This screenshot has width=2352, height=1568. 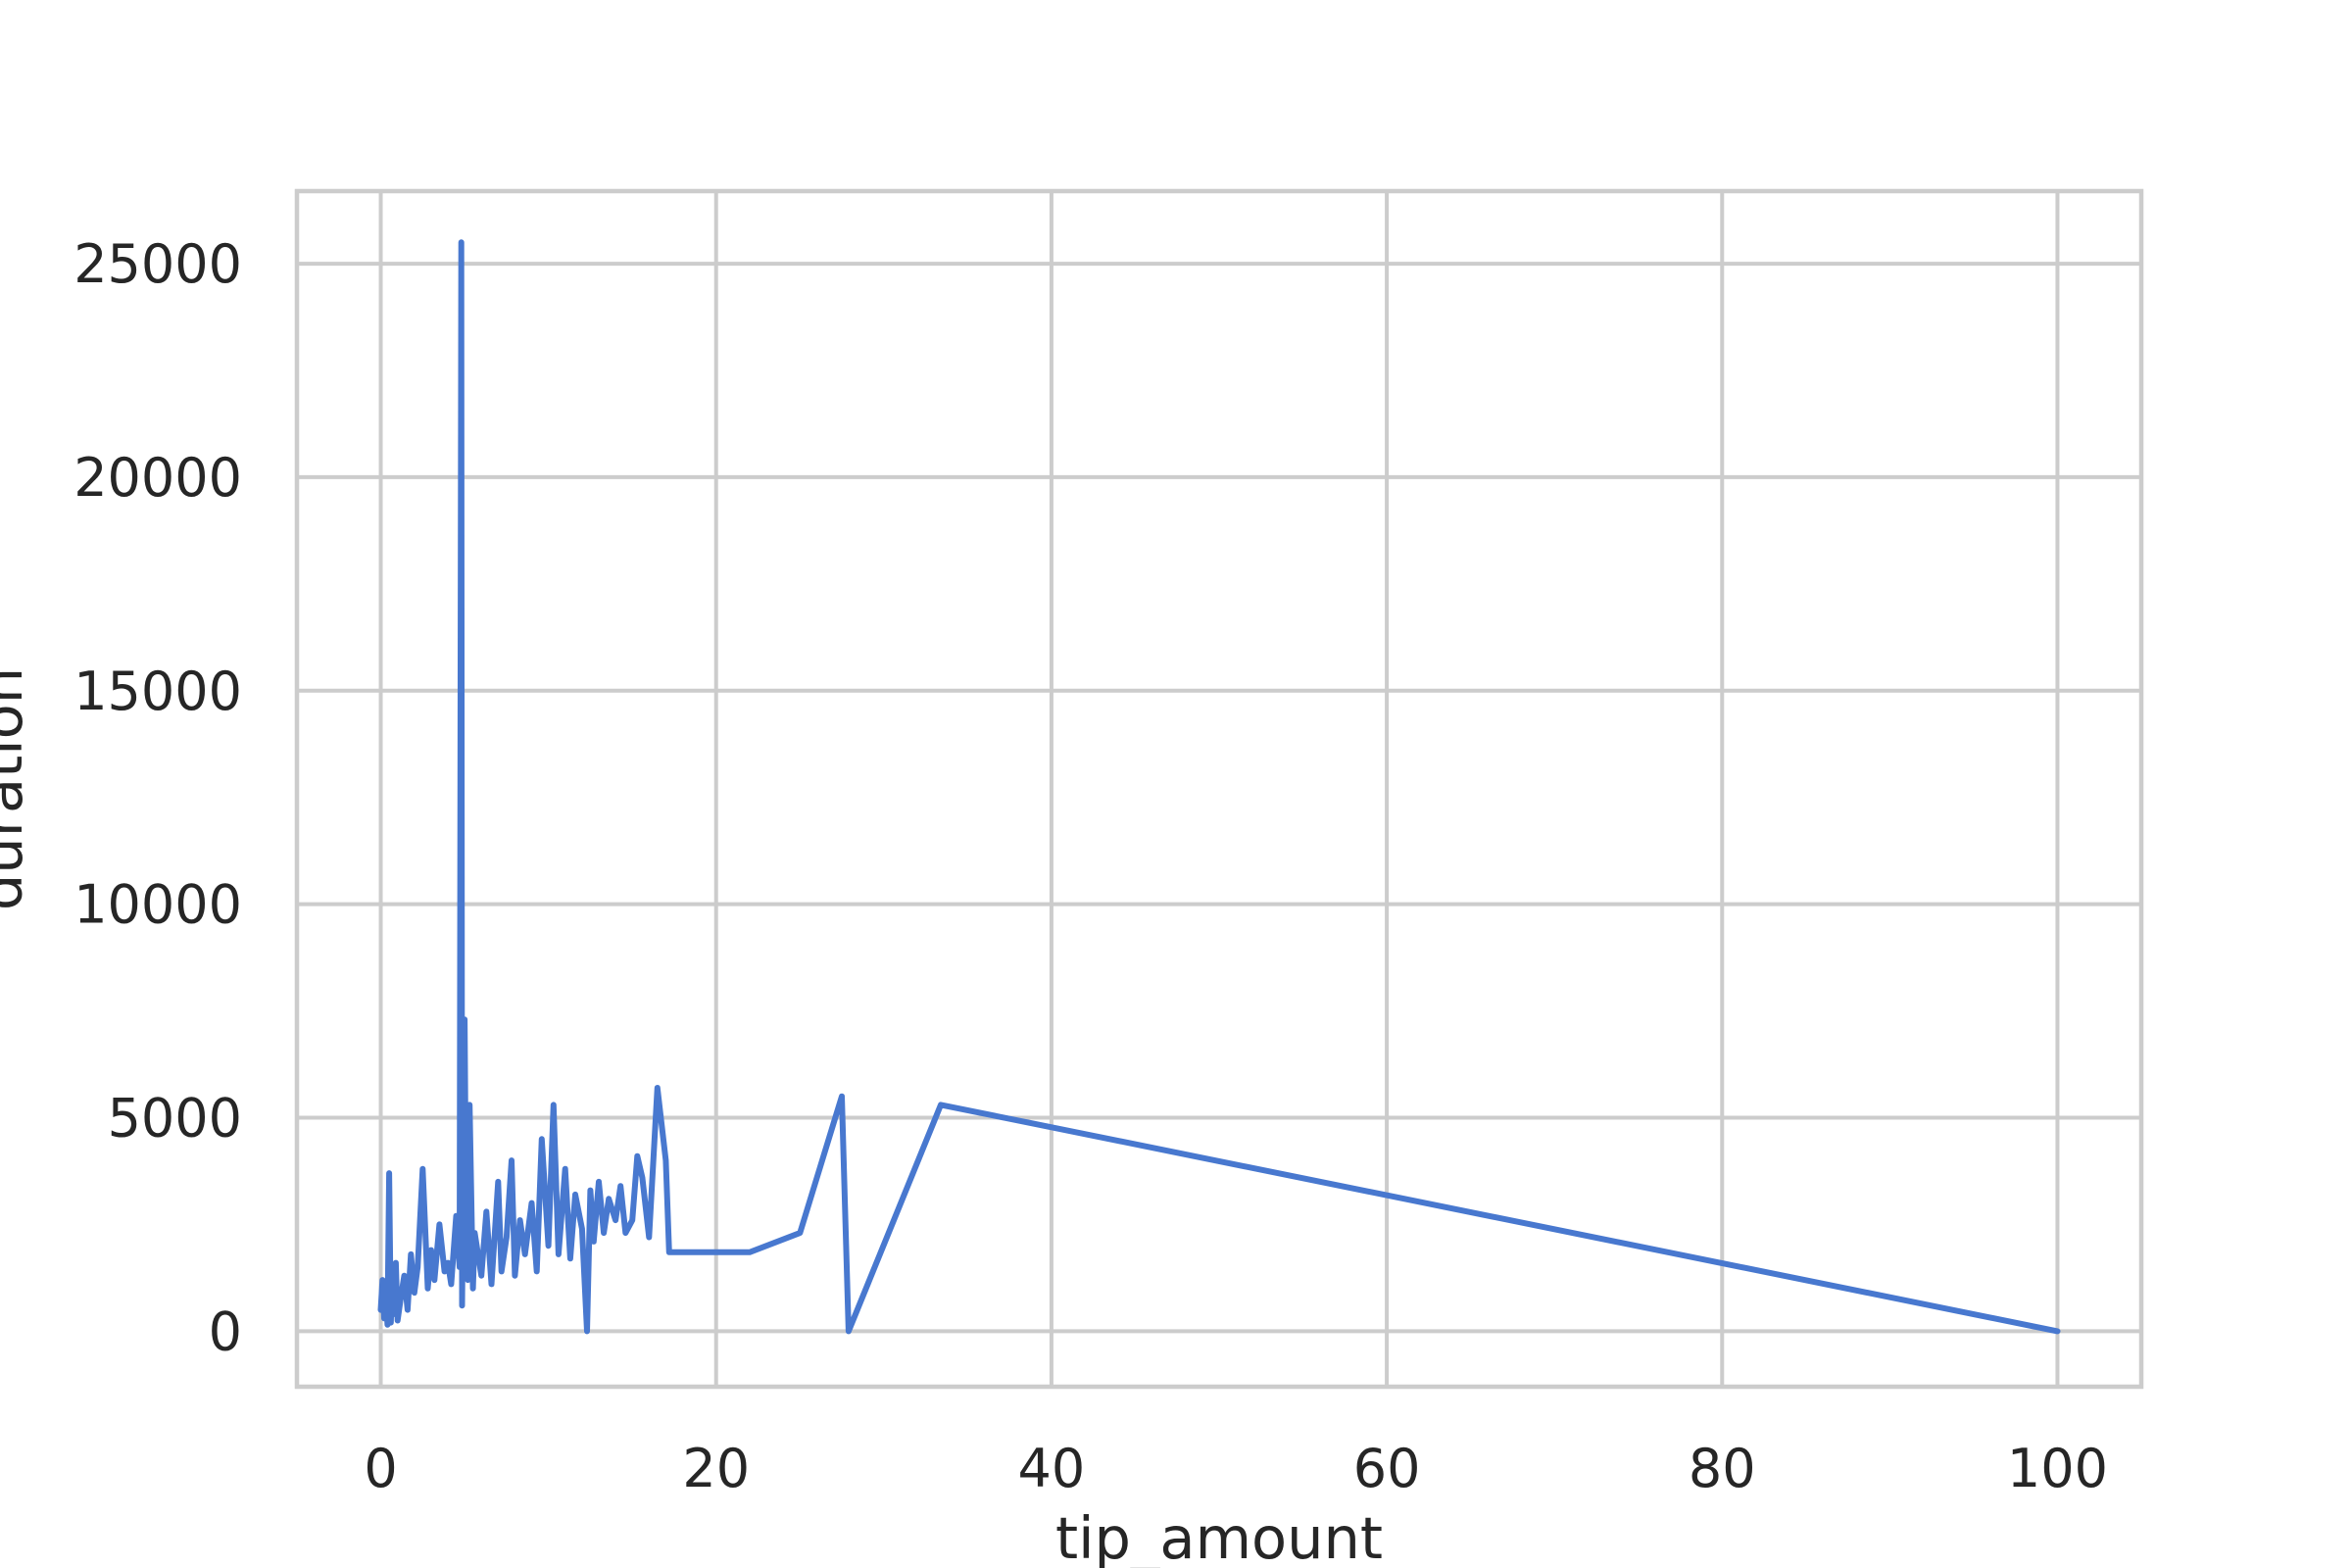 What do you see at coordinates (158, 691) in the screenshot?
I see `y-tick-label: 15000` at bounding box center [158, 691].